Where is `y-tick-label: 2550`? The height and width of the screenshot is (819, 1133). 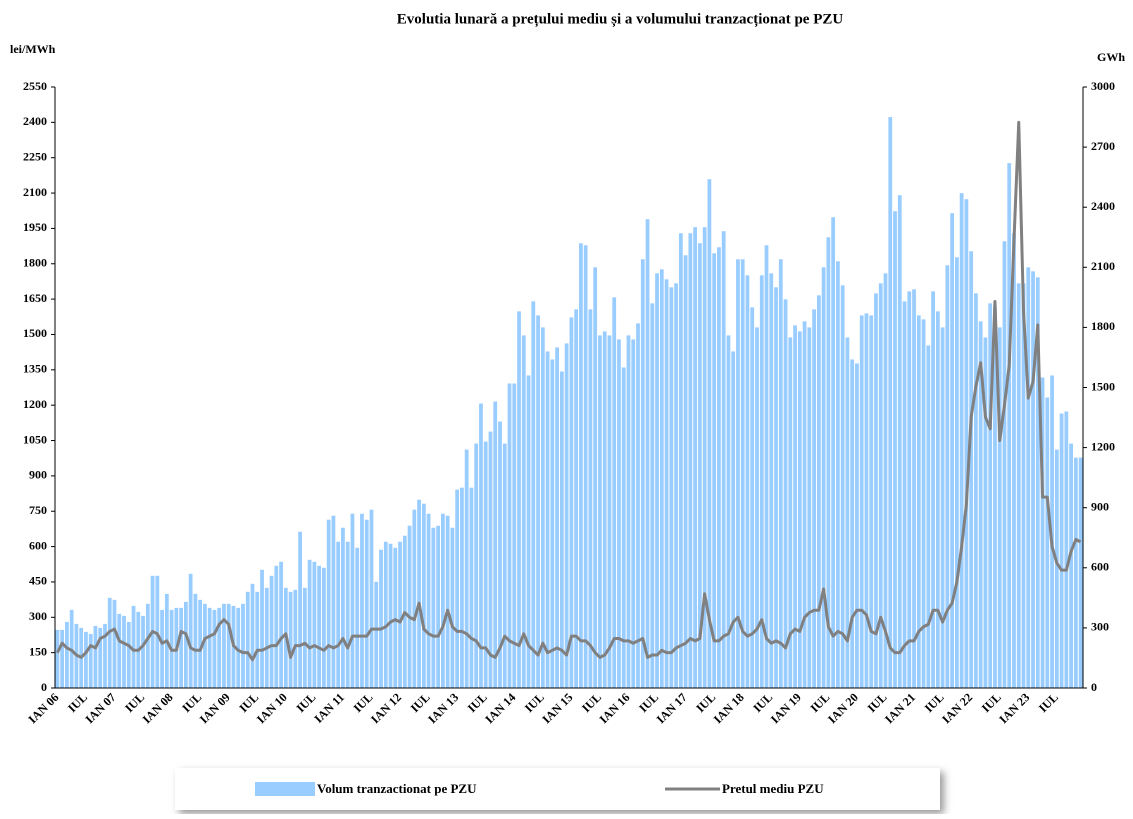
y-tick-label: 2550 is located at coordinates (35, 86).